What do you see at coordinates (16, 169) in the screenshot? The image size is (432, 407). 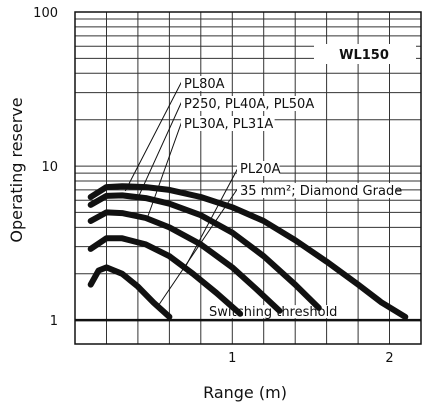 I see `y-axis-label: Operating reserve` at bounding box center [16, 169].